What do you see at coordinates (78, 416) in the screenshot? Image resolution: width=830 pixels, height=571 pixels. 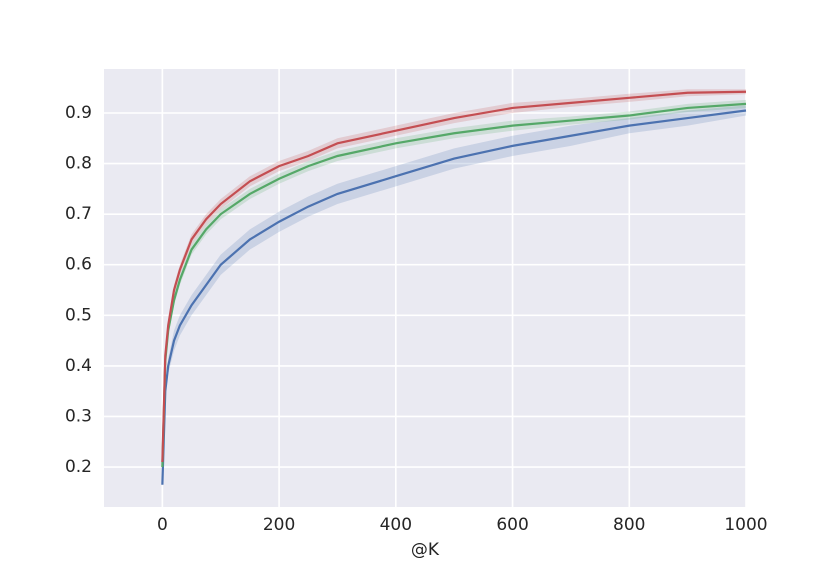 I see `y-tick-label: 0.3` at bounding box center [78, 416].